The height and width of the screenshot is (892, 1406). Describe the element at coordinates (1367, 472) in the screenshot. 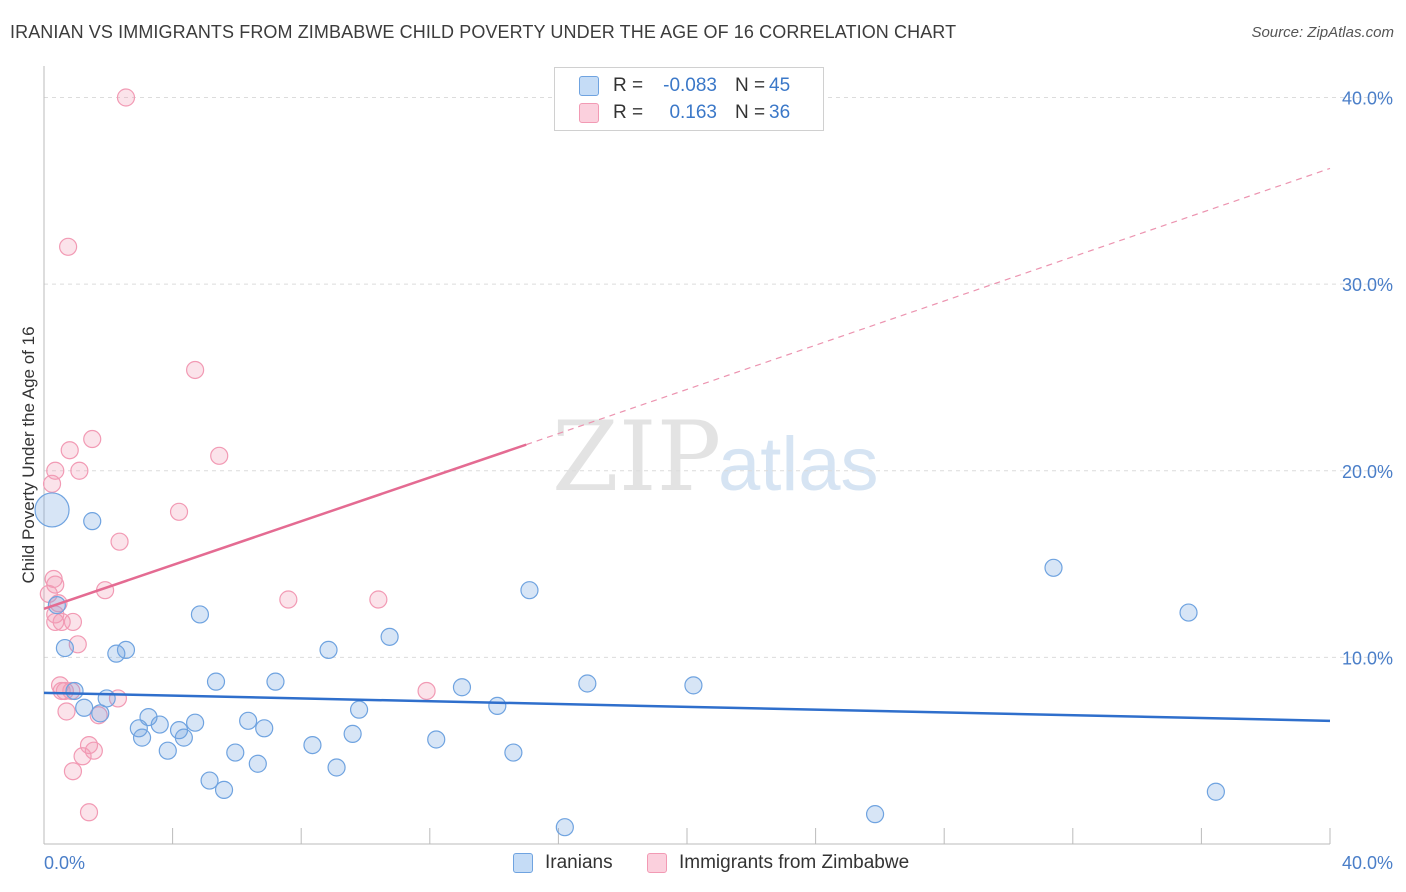

I see `y-tick-label: 20.0%` at that location.